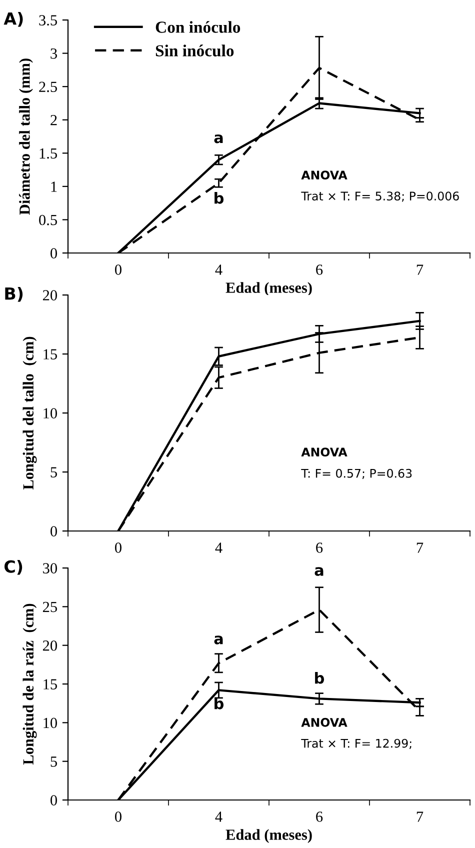 This screenshot has width=475, height=848. What do you see at coordinates (53, 53) in the screenshot?
I see `y-tick-label: 3` at bounding box center [53, 53].